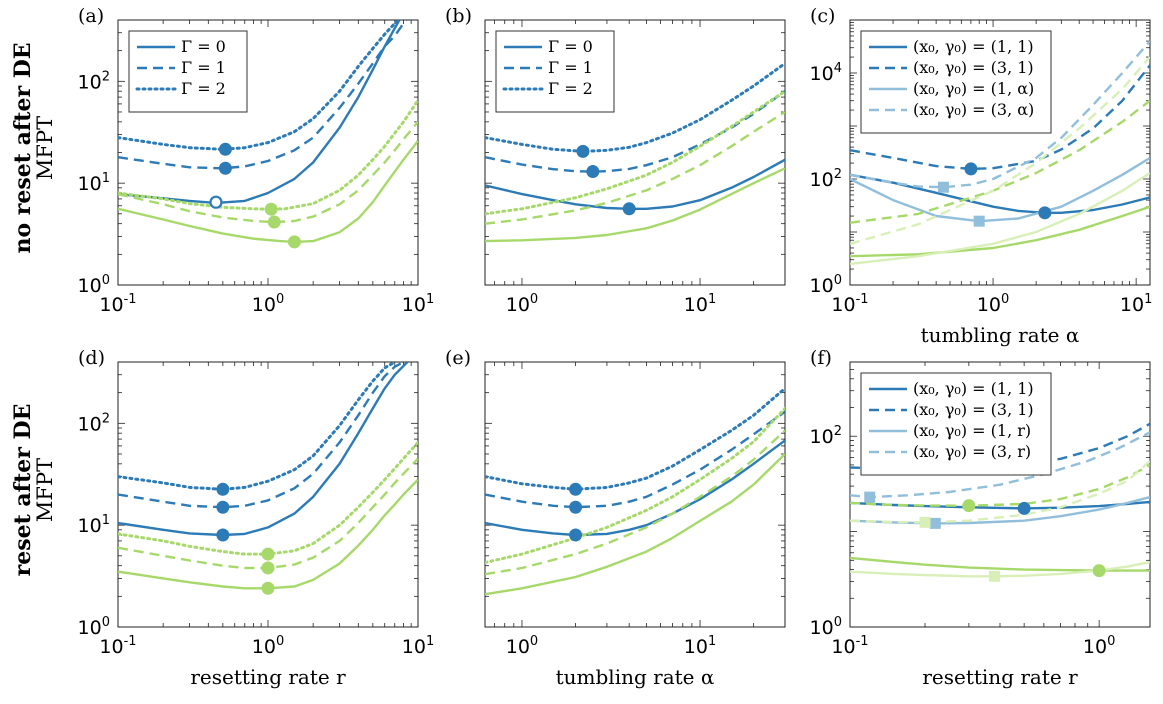 The width and height of the screenshot is (1163, 704). I want to click on legend-entry-label: (x₀, γ₀) = (3, r), so click(972, 451).